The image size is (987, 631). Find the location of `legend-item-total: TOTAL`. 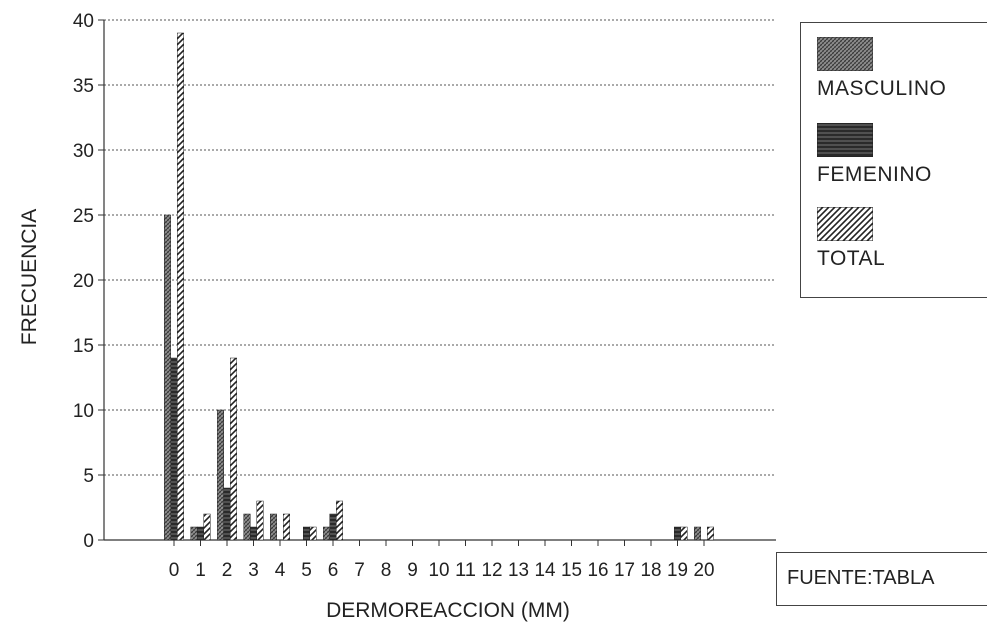

legend-item-total: TOTAL is located at coordinates (851, 239).